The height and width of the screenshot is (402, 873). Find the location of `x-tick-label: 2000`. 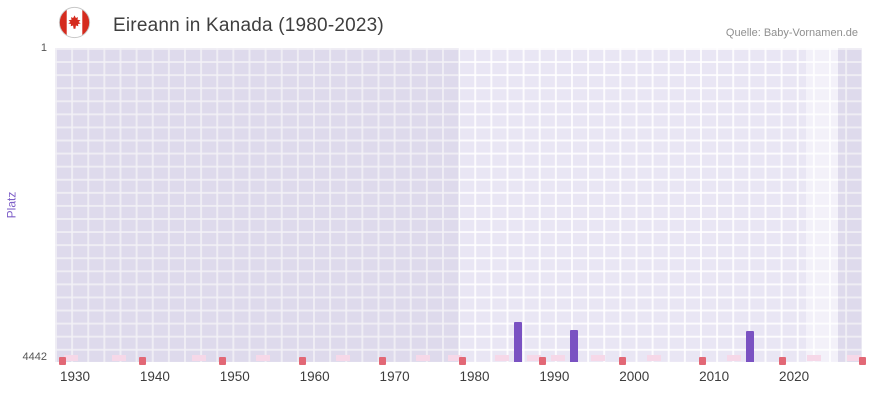

x-tick-label: 2000 is located at coordinates (634, 376).